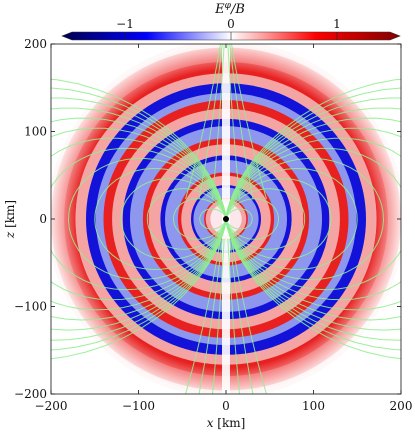 This screenshot has height=433, width=415. I want to click on colorbar-tick-label: −1, so click(125, 24).